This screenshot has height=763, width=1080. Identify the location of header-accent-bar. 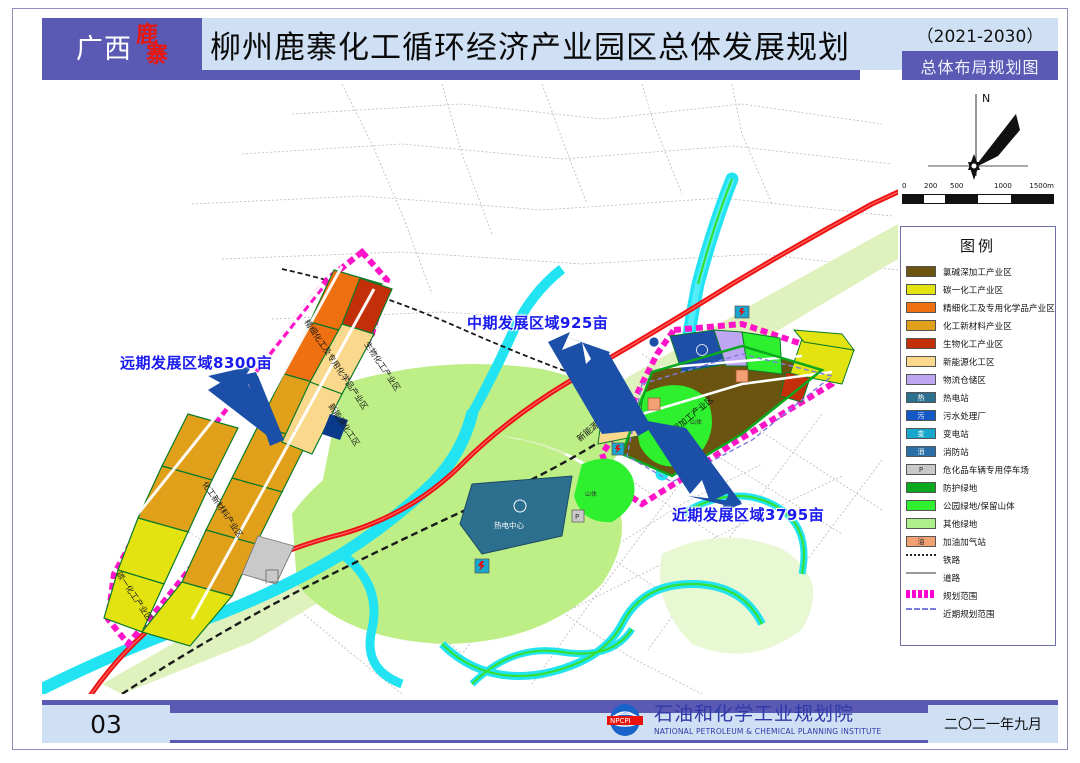
(451, 75).